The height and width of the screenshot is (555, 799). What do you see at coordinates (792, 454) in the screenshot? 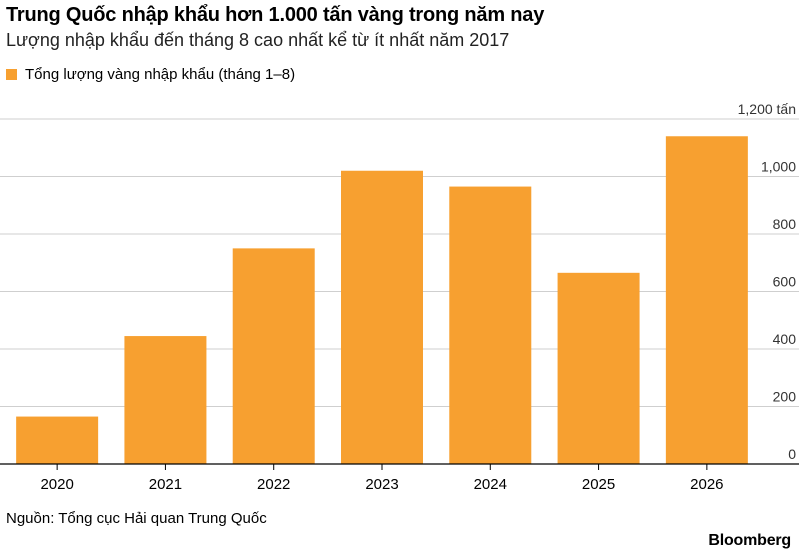
I see `y-tick-label: 0` at bounding box center [792, 454].